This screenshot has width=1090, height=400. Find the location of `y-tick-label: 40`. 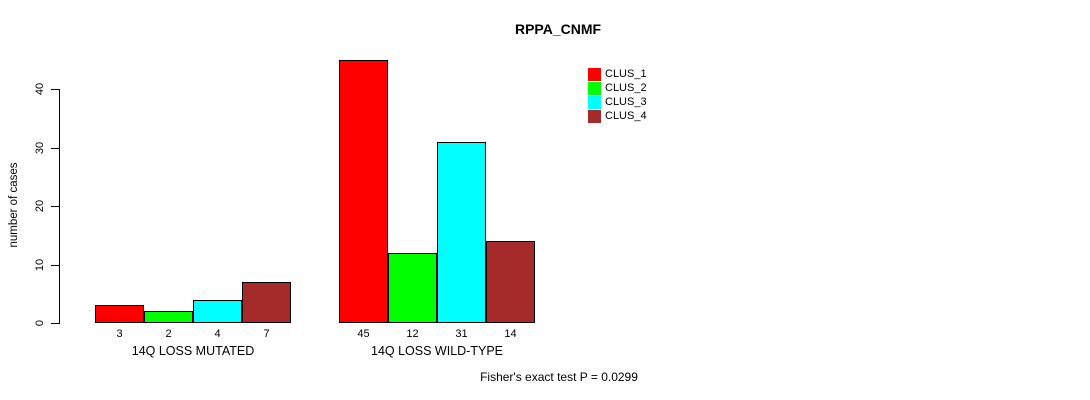

y-tick-label: 40 is located at coordinates (40, 89).